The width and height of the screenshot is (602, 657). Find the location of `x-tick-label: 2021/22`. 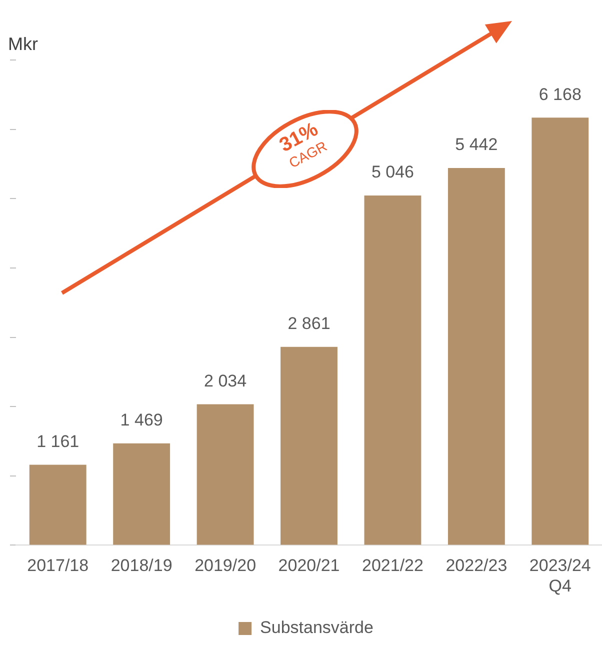

x-tick-label: 2021/22 is located at coordinates (393, 566).